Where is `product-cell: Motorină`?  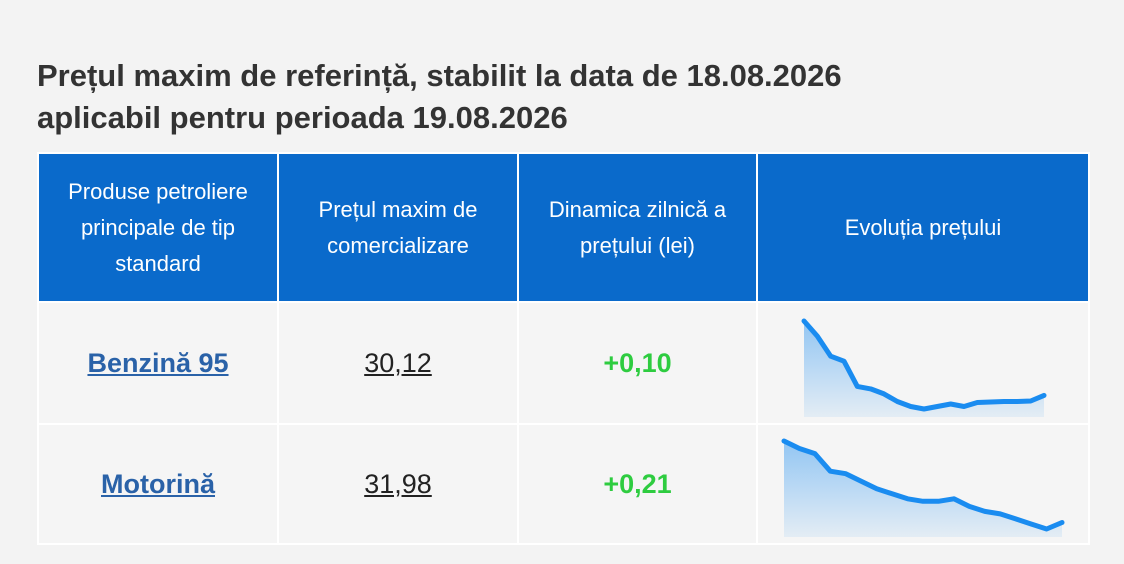 product-cell: Motorină is located at coordinates (158, 484).